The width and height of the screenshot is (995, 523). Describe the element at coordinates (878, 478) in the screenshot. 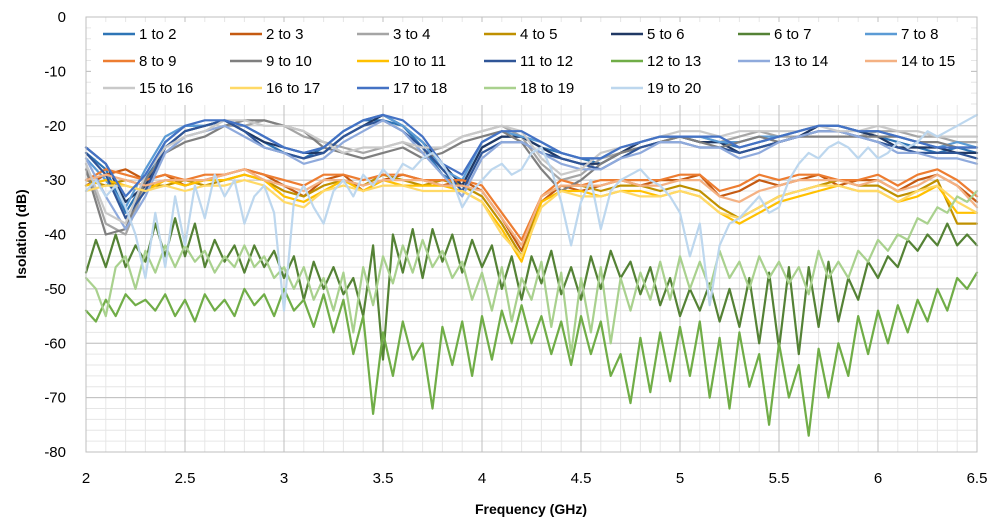

I see `x-tick-label: 6` at that location.